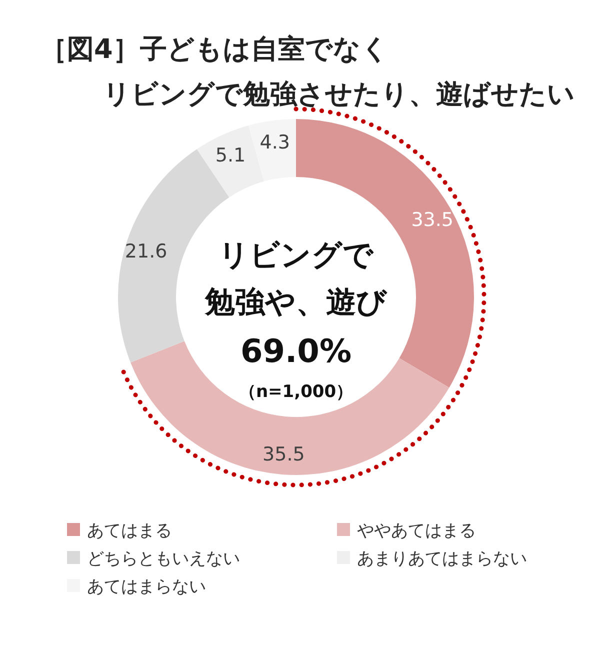 This screenshot has height=671, width=615. What do you see at coordinates (296, 255) in the screenshot?
I see `text: リビングで` at bounding box center [296, 255].